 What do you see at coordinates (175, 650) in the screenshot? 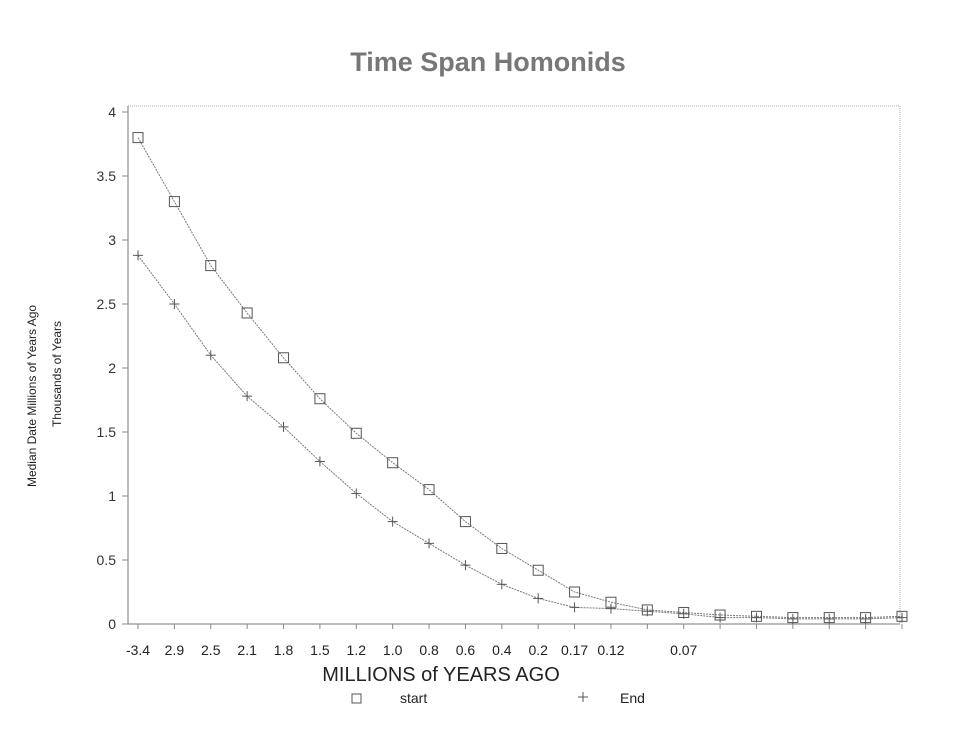
I see `x-tick-label: 2.9` at bounding box center [175, 650].